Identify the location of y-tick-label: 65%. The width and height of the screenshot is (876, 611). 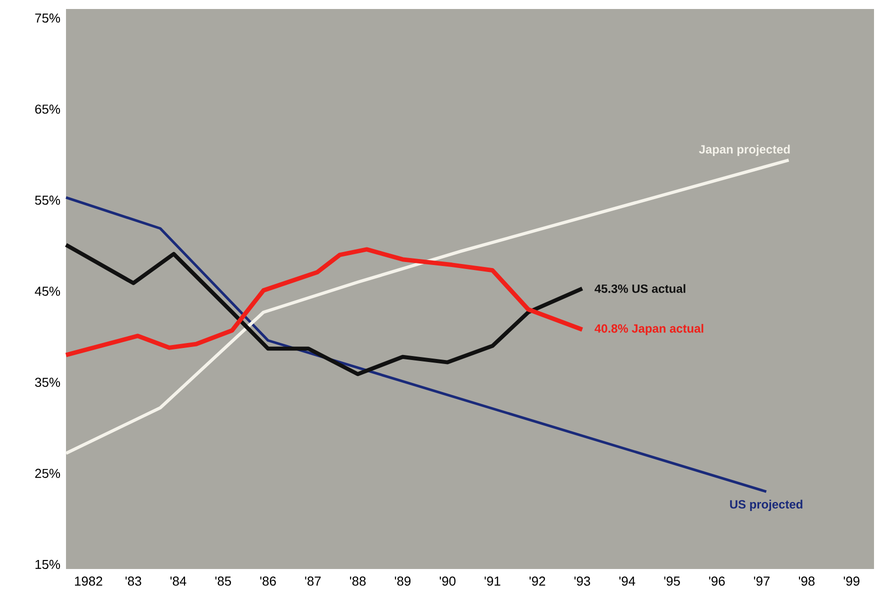
(47, 109).